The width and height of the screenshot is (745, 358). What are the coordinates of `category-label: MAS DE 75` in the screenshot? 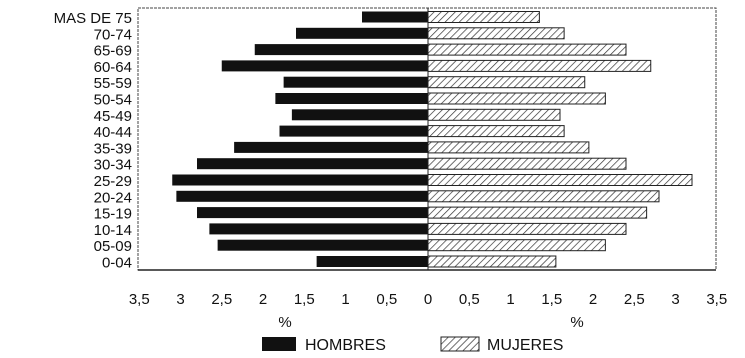 It's located at (93, 18).